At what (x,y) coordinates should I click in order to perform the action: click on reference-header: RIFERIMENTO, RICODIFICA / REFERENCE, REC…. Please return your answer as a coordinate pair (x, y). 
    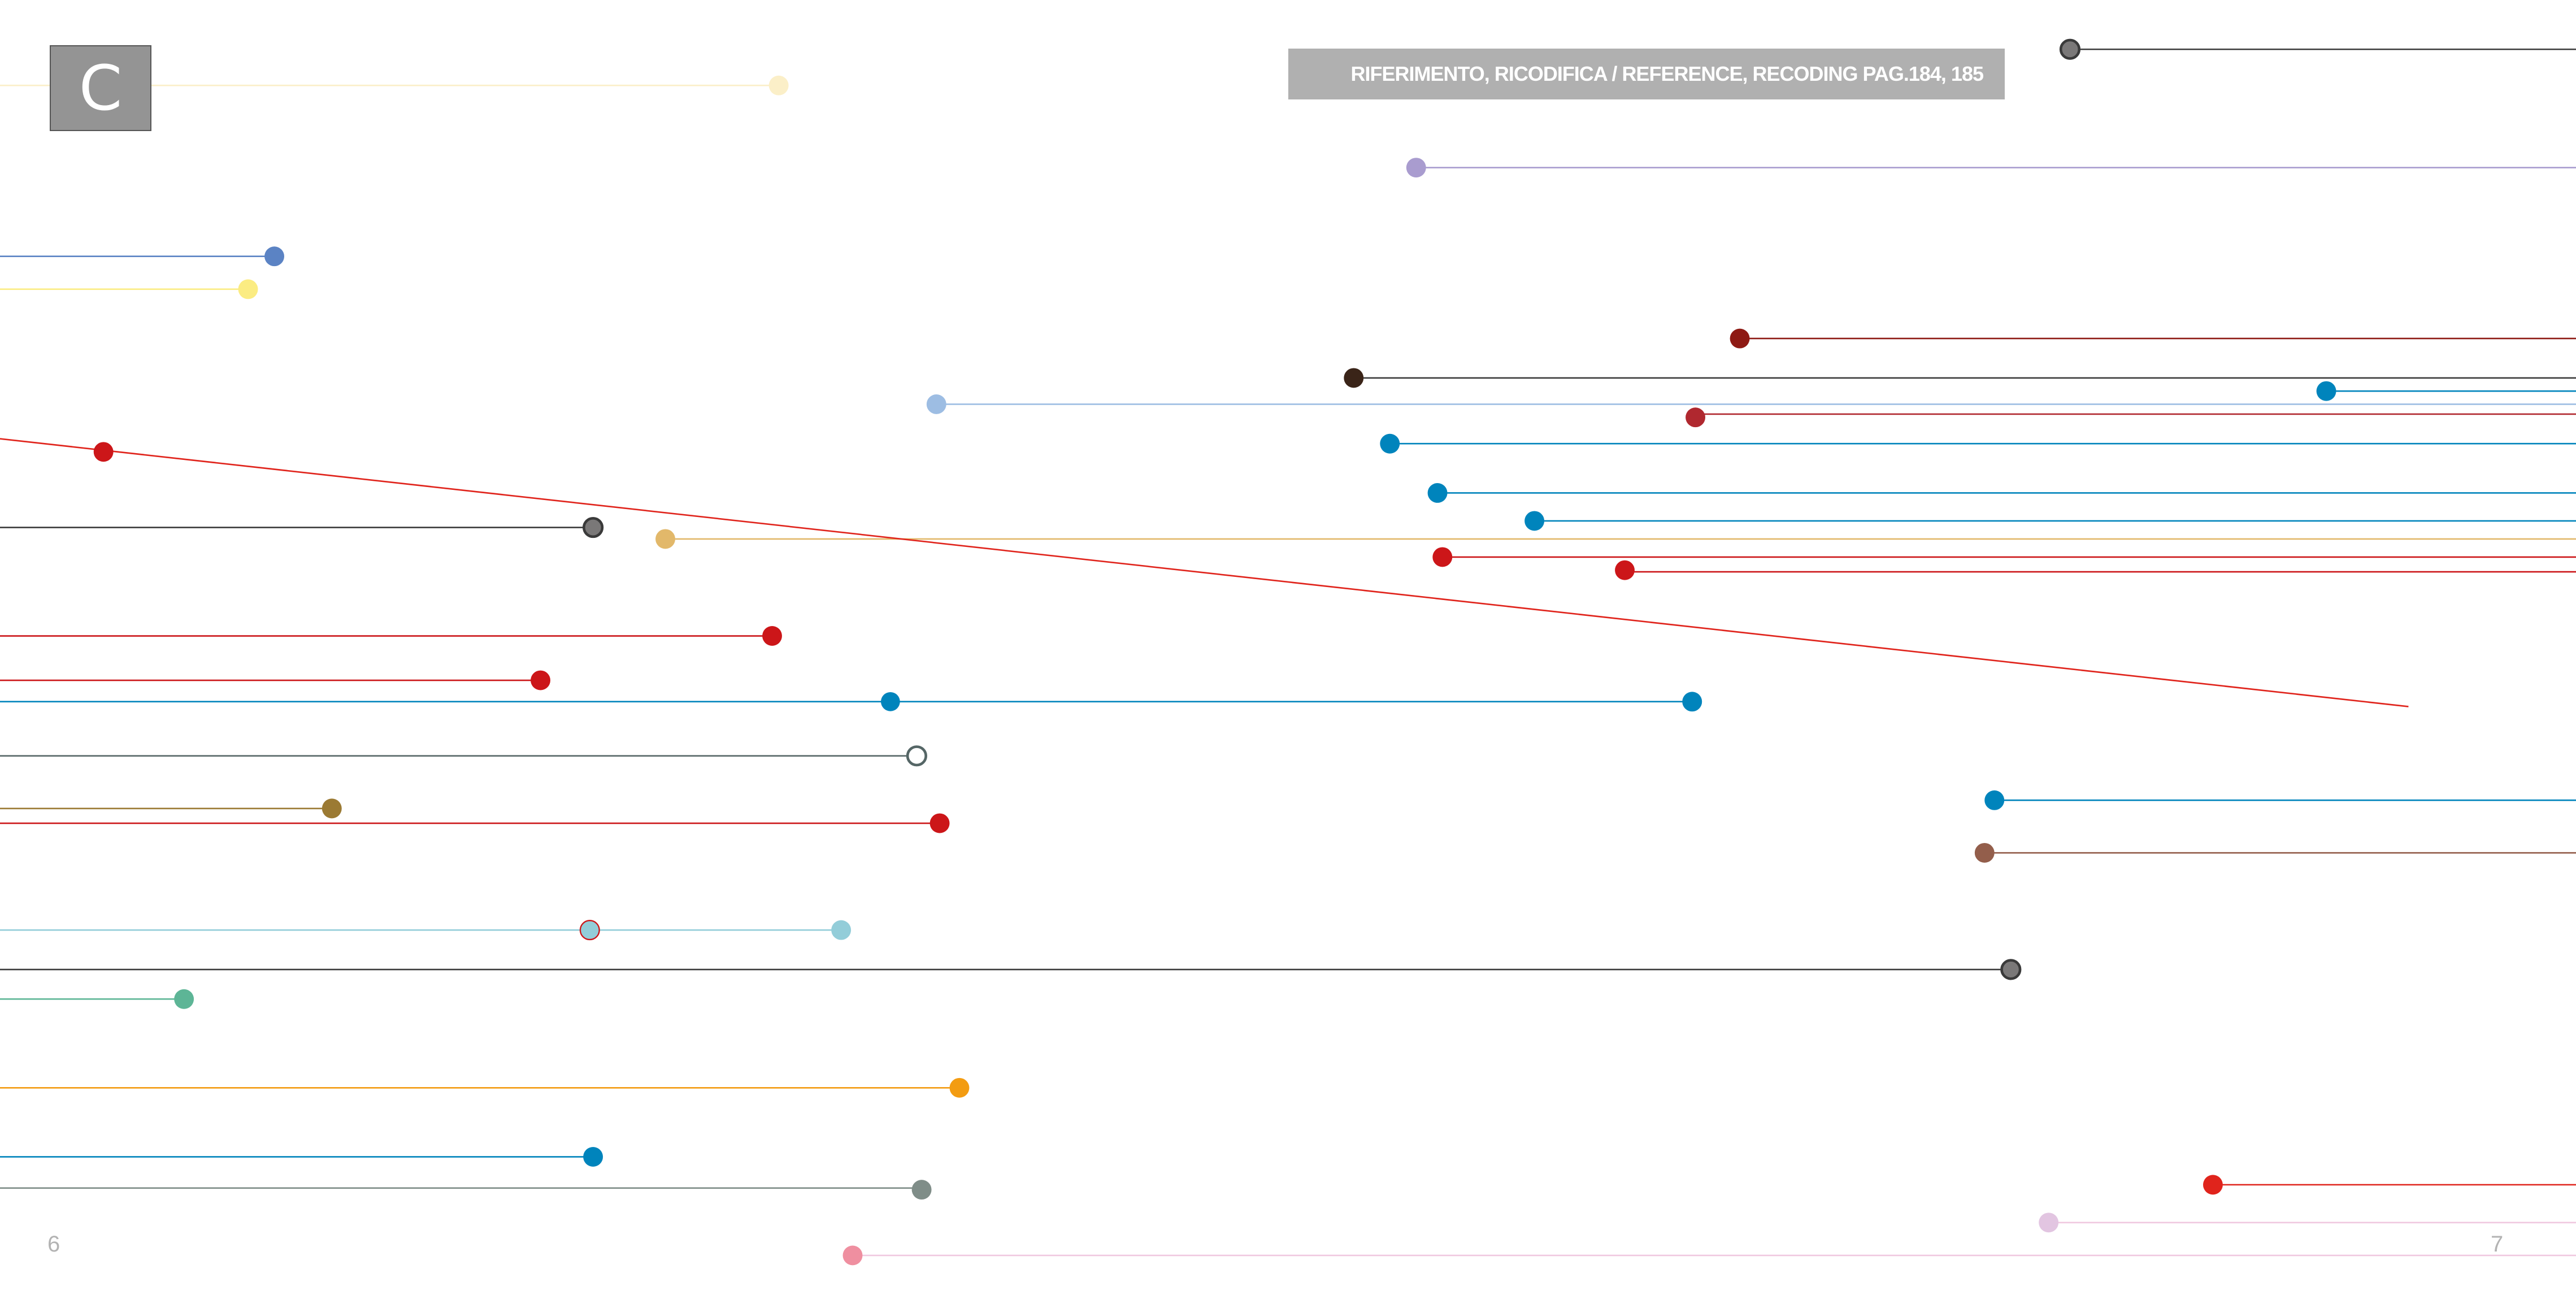
    Looking at the image, I should click on (1646, 74).